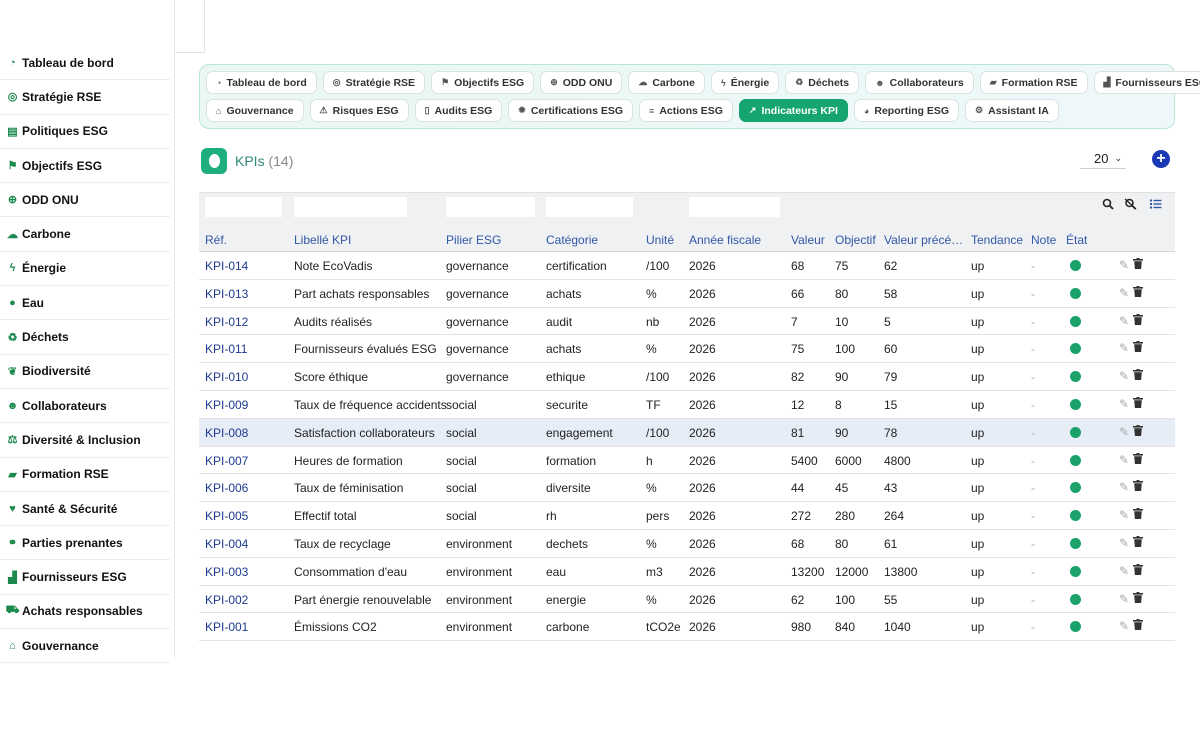 The image size is (1200, 743). I want to click on column-header-annee-fiscale: Année fiscale, so click(725, 240).